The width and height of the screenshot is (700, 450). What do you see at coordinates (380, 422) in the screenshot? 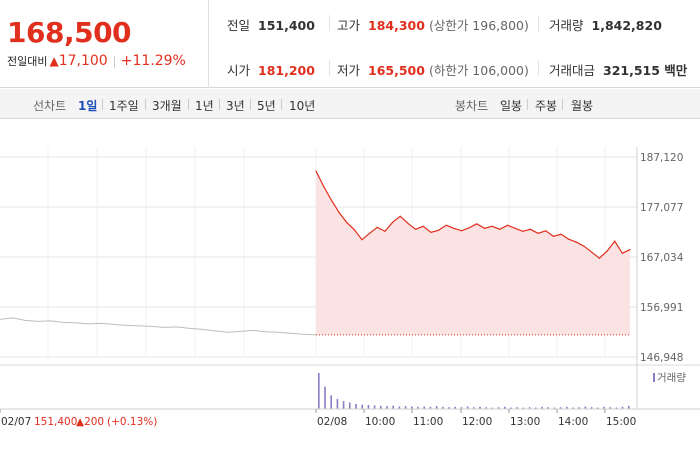
I see `x-tick-label: 10:00` at bounding box center [380, 422].